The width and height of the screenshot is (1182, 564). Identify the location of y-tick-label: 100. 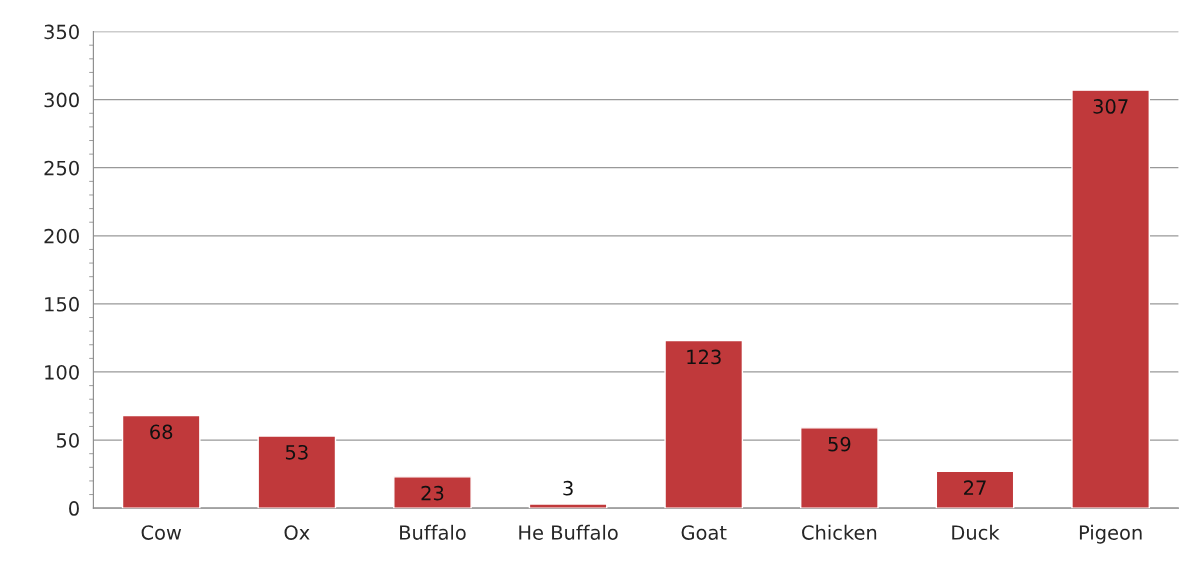
(62, 372).